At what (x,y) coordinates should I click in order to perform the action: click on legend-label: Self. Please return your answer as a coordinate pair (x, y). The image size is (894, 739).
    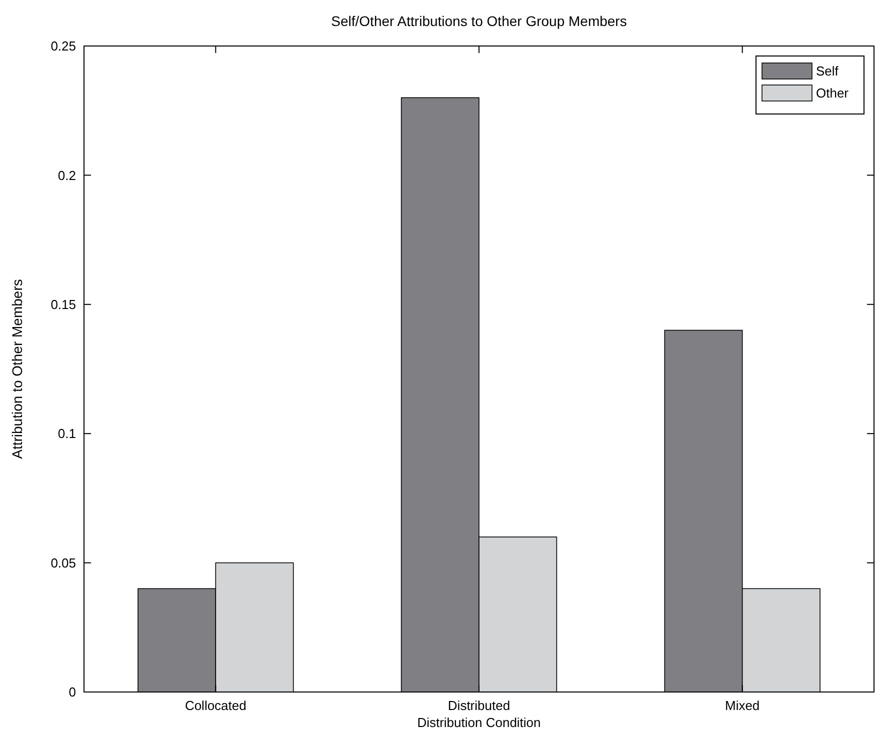
    Looking at the image, I should click on (827, 71).